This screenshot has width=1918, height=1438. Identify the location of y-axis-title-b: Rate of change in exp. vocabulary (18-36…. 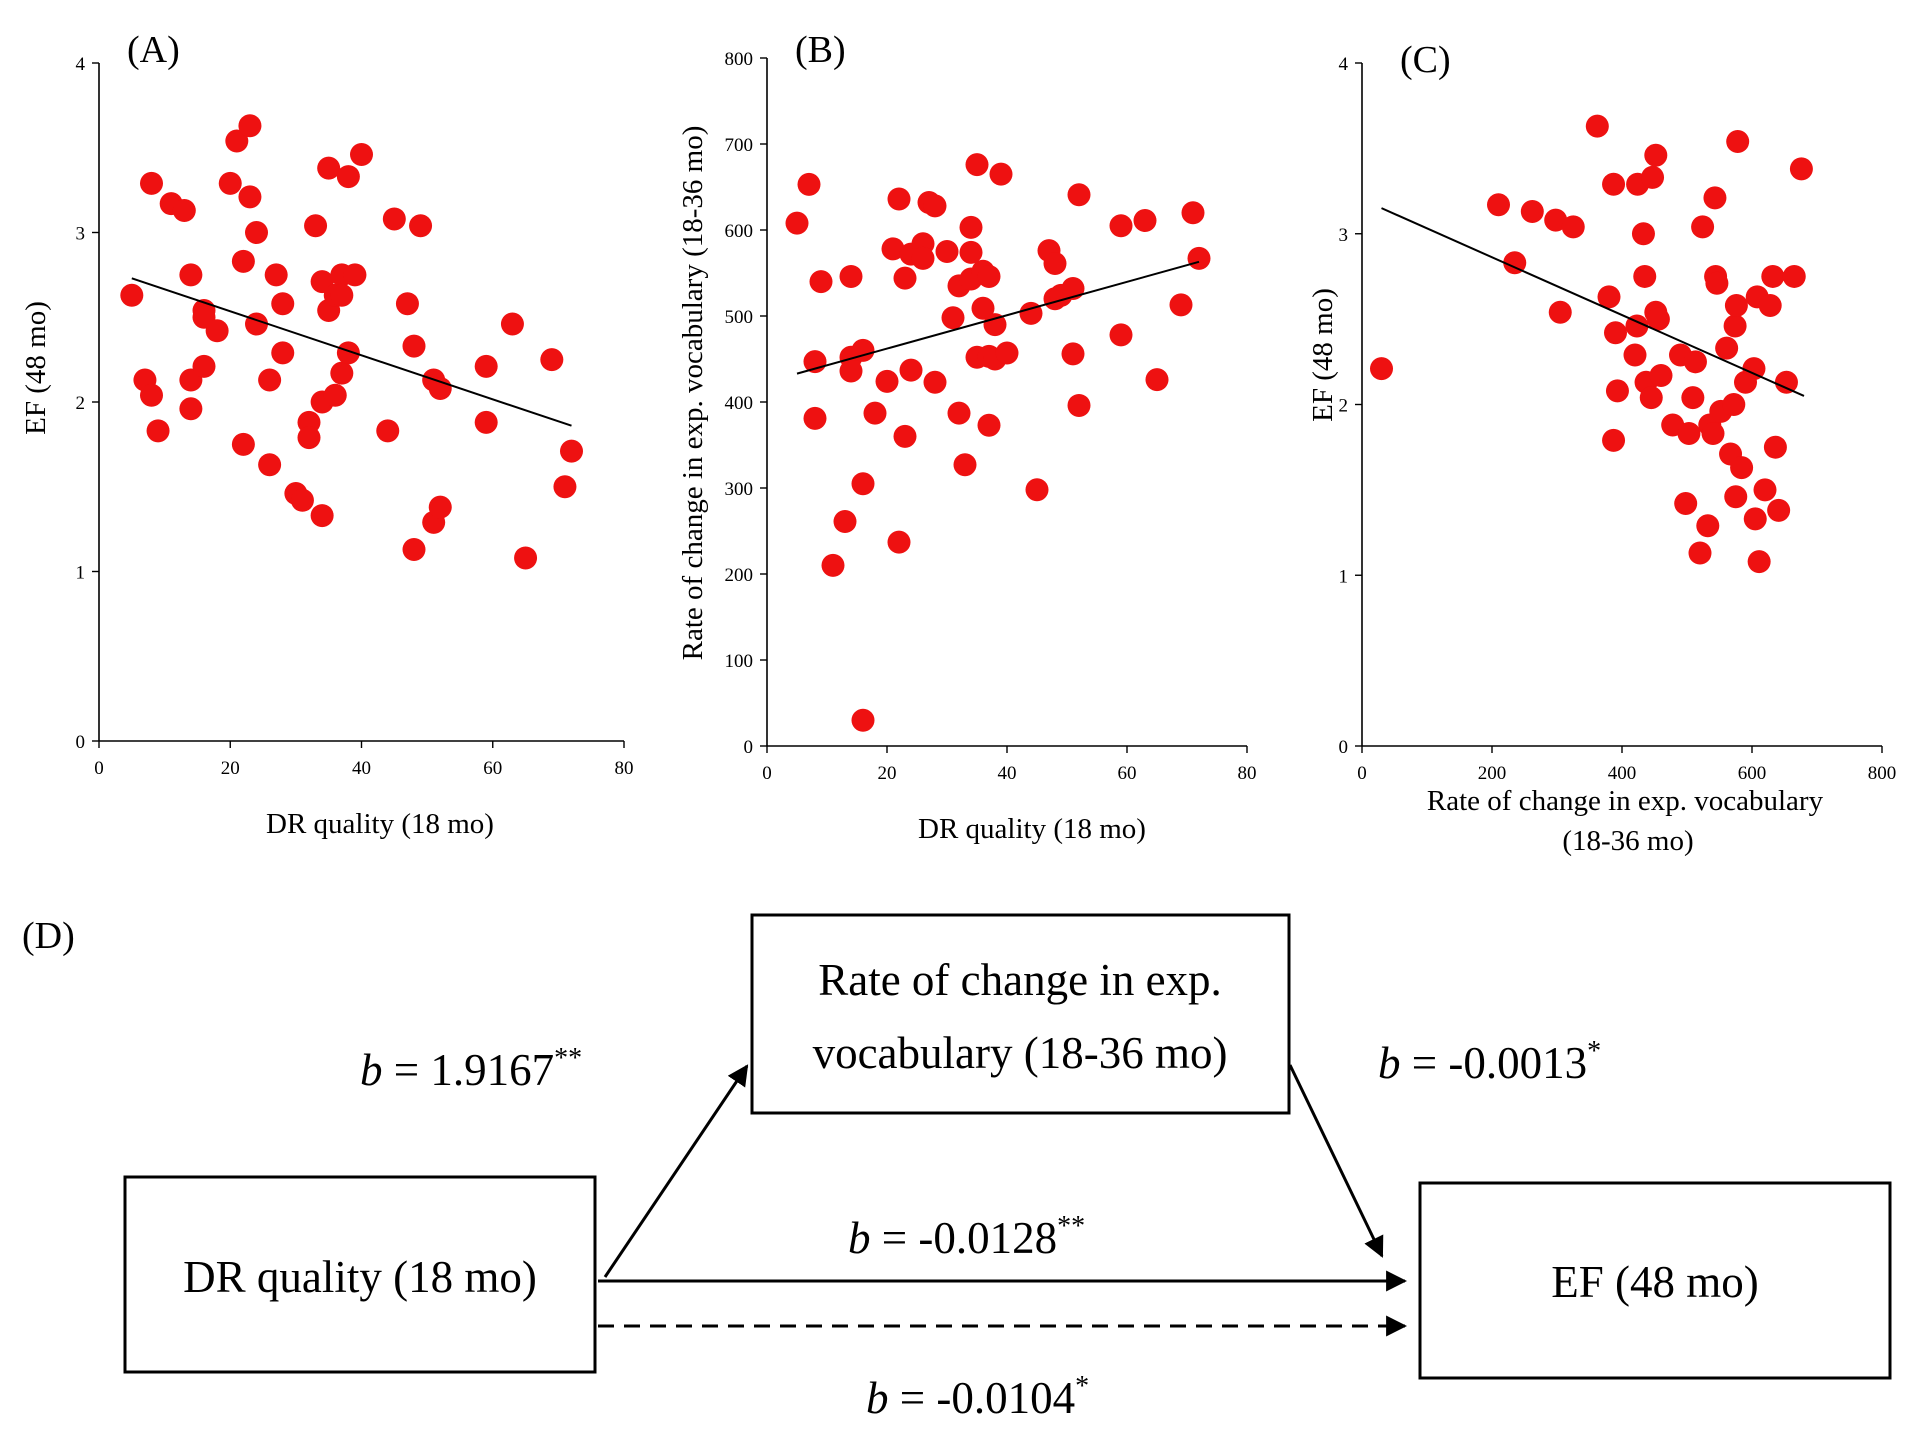
(693, 393).